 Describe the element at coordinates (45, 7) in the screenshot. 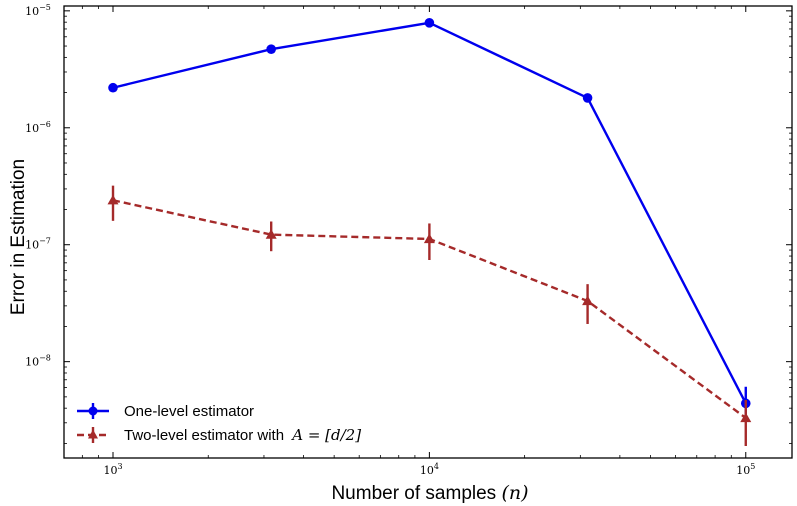

I see `y-tick-label-exponent: −5` at that location.